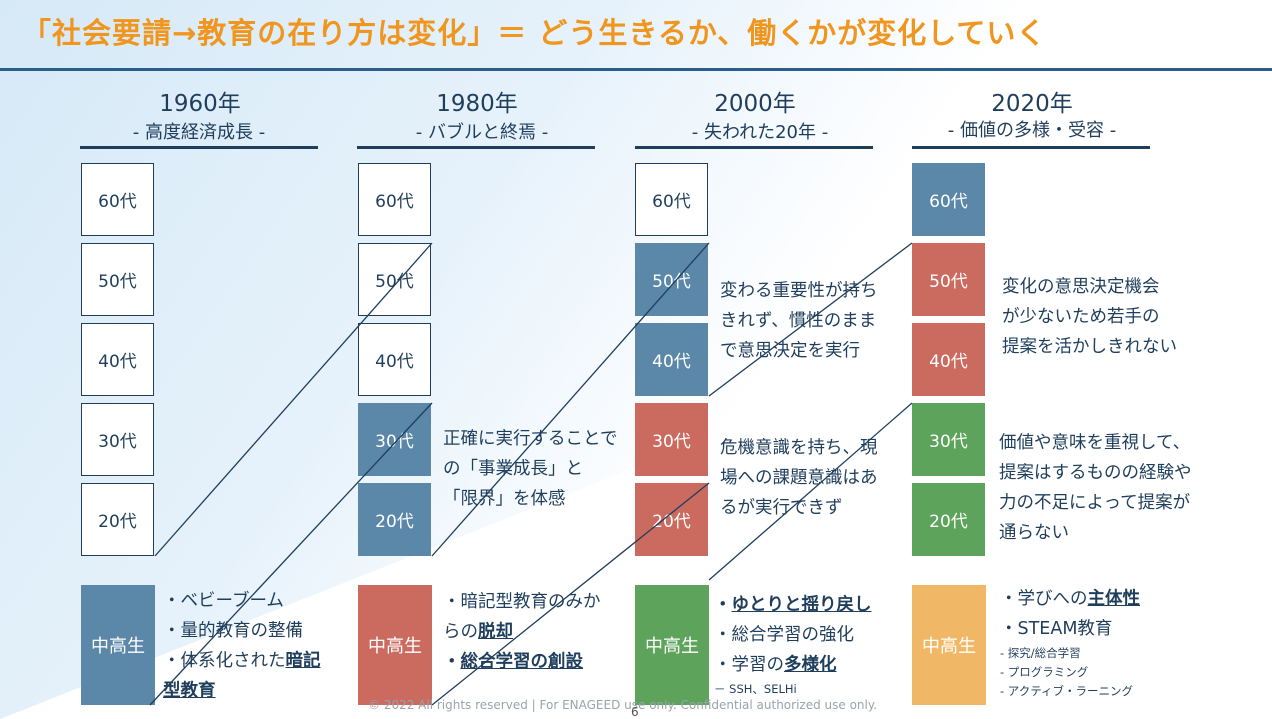 Image resolution: width=1272 pixels, height=719 pixels. I want to click on bullet-item: ・量的教育の整備, so click(242, 631).